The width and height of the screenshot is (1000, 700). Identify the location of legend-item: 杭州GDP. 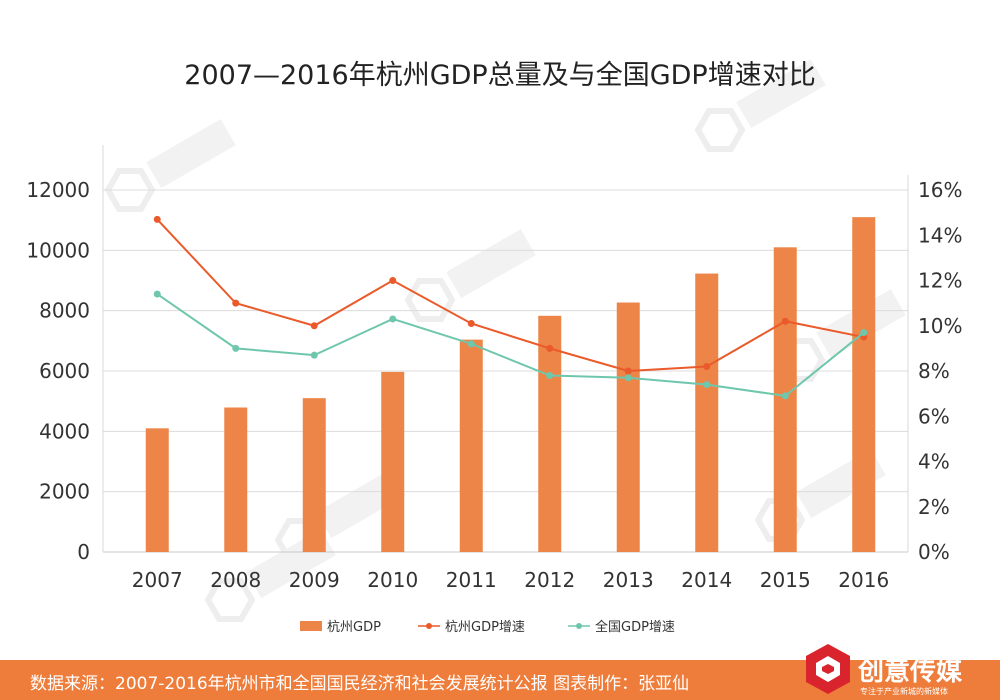
(340, 627).